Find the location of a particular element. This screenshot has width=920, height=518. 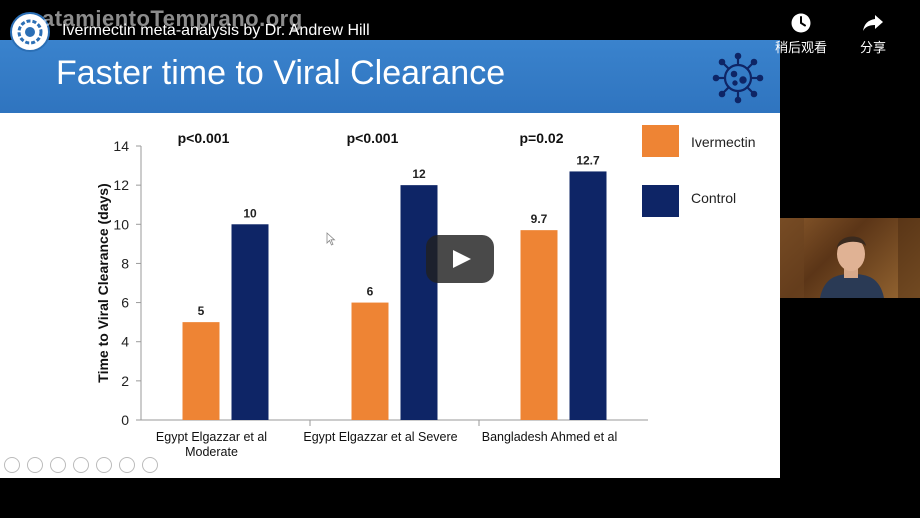

bar-value-label: 12.7 is located at coordinates (588, 160).